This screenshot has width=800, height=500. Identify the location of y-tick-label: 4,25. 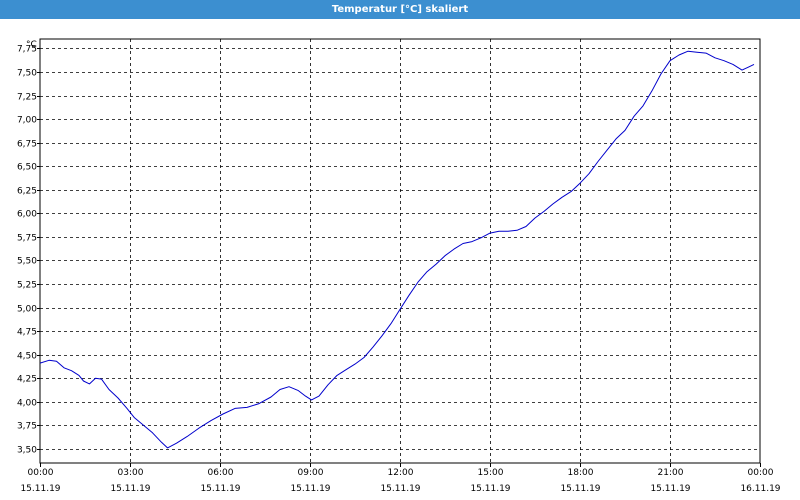
(27, 380).